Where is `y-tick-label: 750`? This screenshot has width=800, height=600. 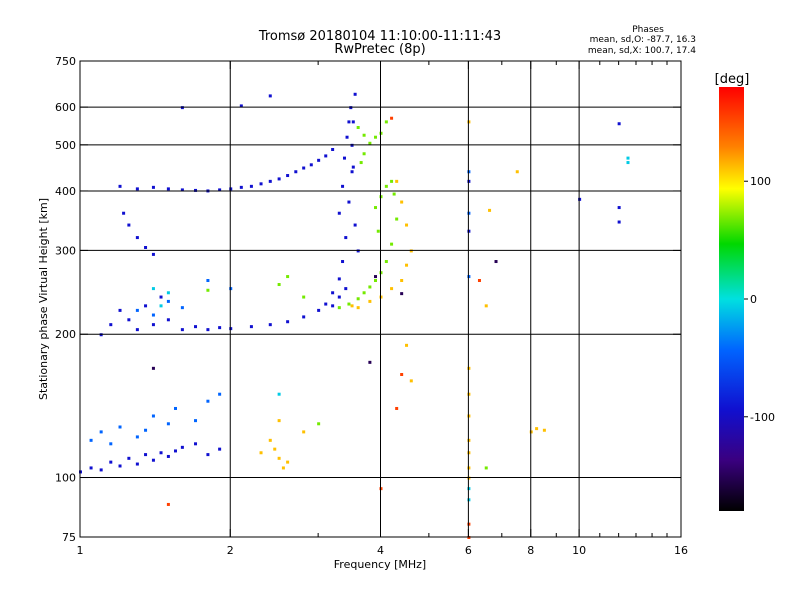
y-tick-label: 750 is located at coordinates (65, 61).